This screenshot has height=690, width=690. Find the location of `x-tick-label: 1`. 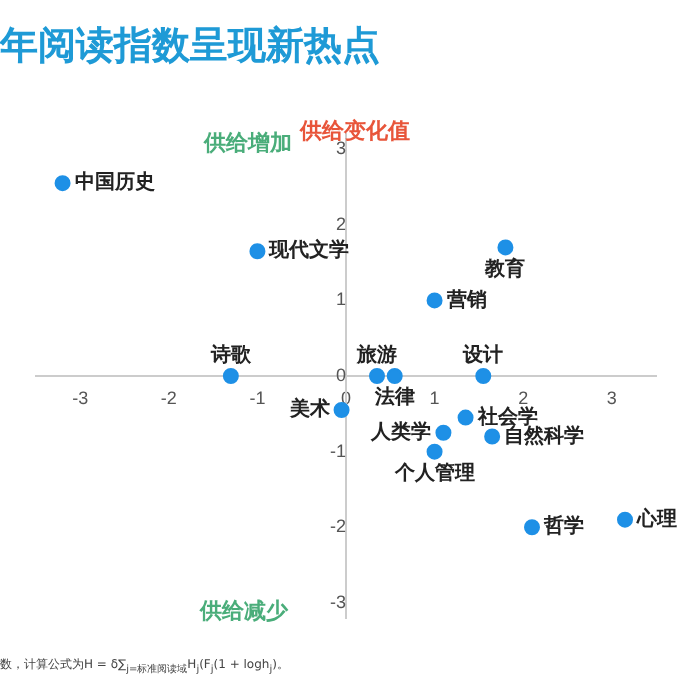

x-tick-label: 1 is located at coordinates (434, 397).